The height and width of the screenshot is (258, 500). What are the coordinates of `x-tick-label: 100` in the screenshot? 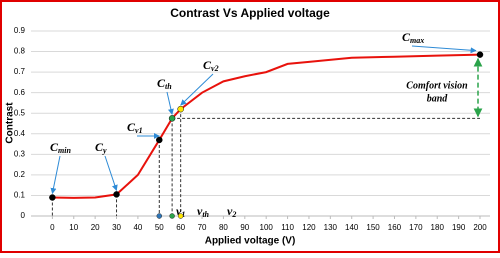 It's located at (267, 227).